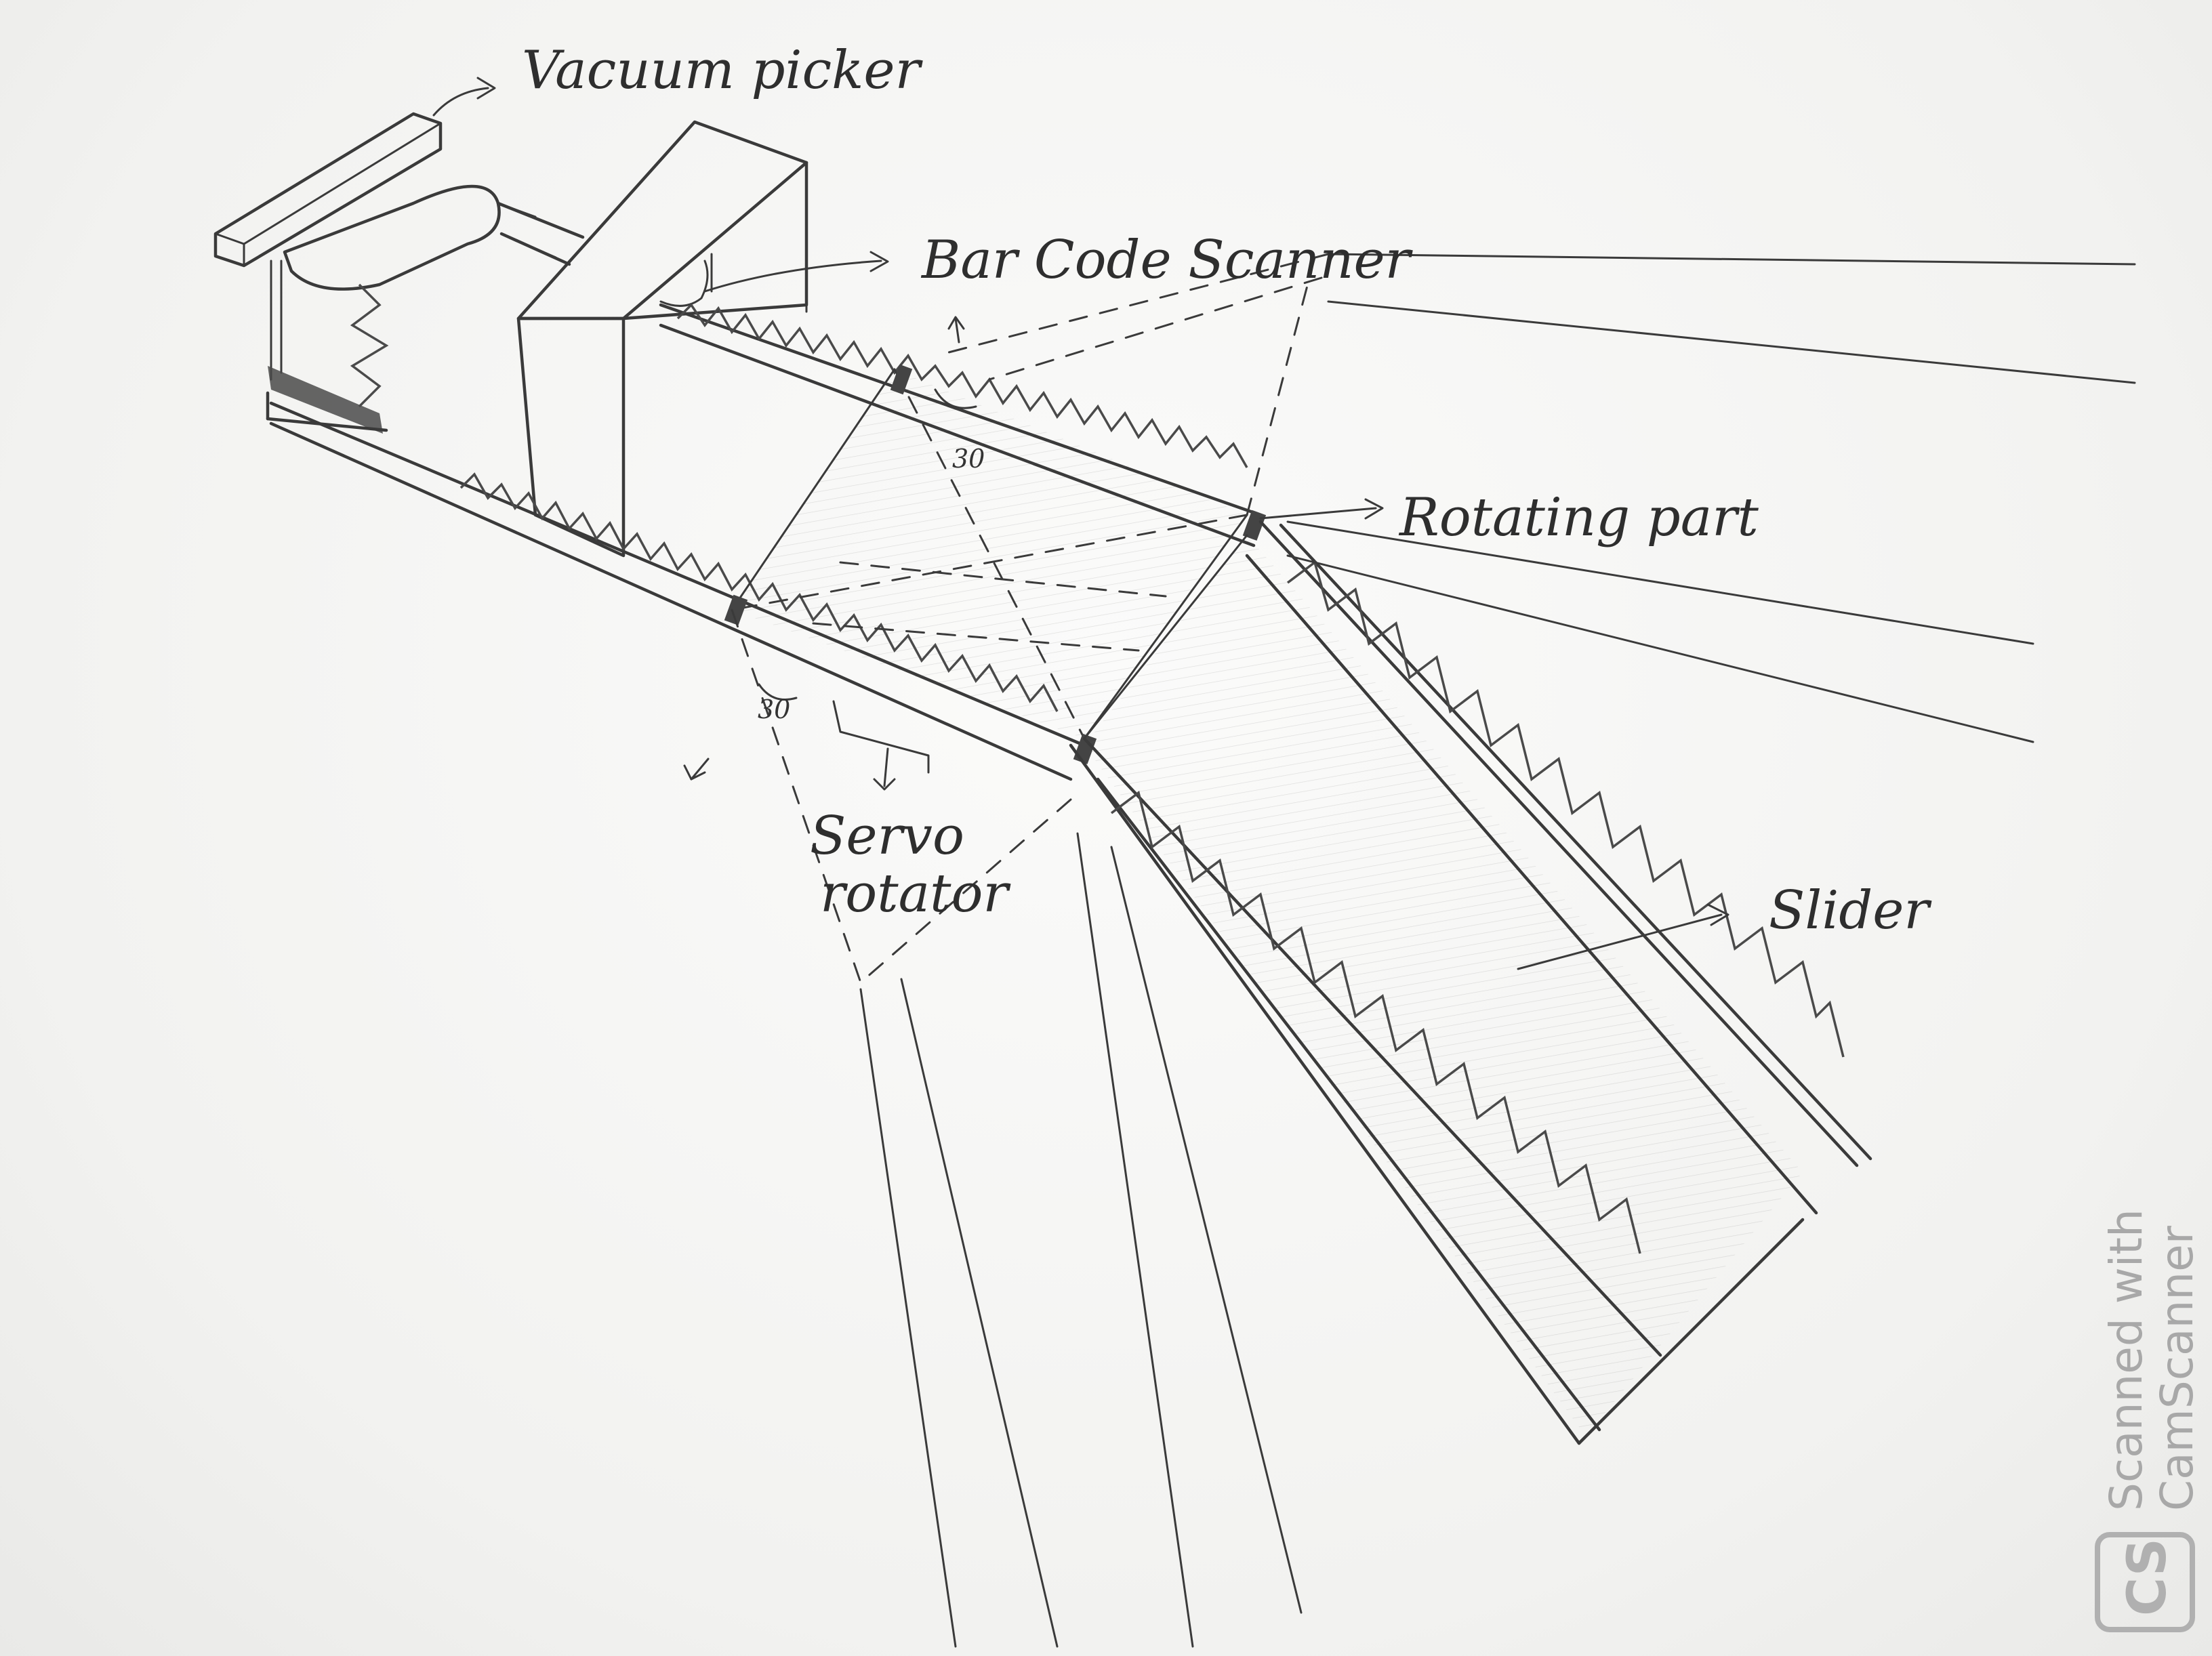 The height and width of the screenshot is (1656, 2212). Describe the element at coordinates (2177, 1368) in the screenshot. I see `watermark-line2: CamScanner` at that location.